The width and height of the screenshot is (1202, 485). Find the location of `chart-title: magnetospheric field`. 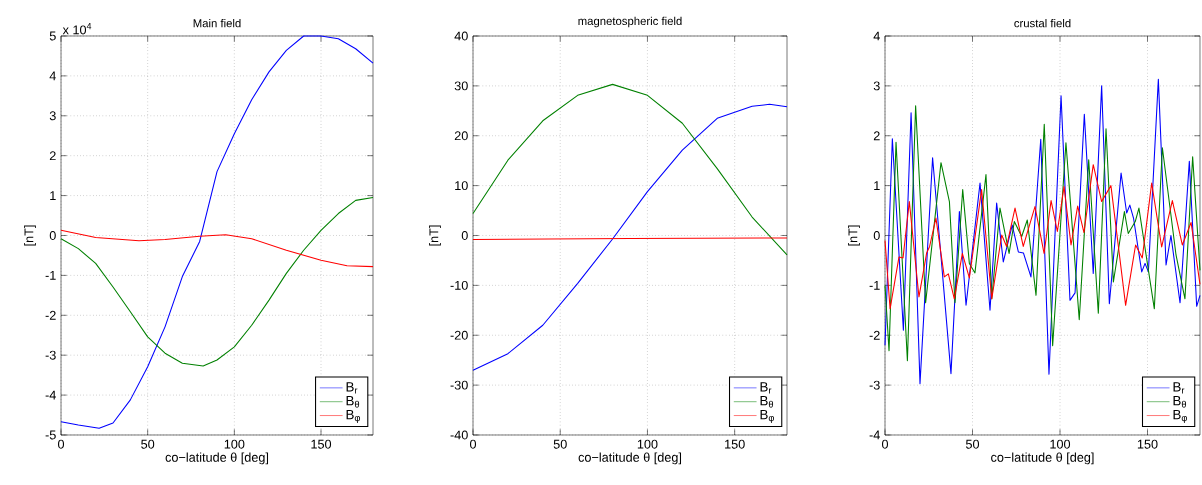

chart-title: magnetospheric field is located at coordinates (630, 22).